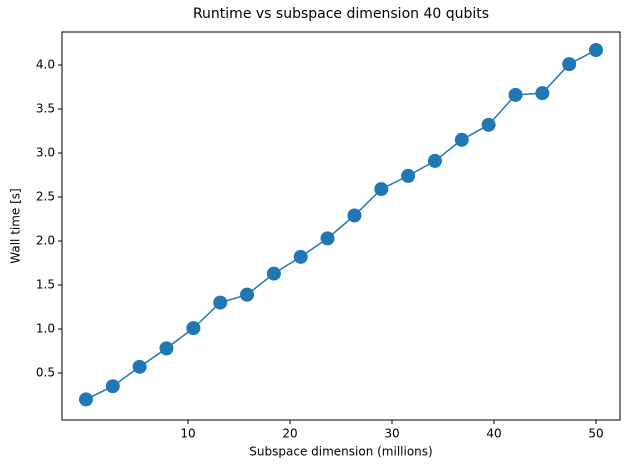 This screenshot has width=630, height=474. I want to click on chart-title: Runtime vs subspace dimension 40 qubits, so click(341, 14).